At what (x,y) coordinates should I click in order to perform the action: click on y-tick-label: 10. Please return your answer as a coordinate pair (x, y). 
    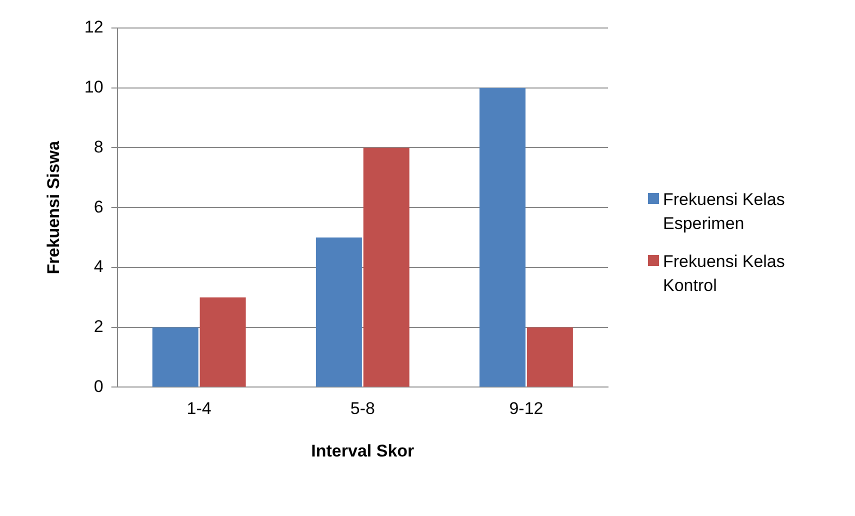
    Looking at the image, I should click on (94, 87).